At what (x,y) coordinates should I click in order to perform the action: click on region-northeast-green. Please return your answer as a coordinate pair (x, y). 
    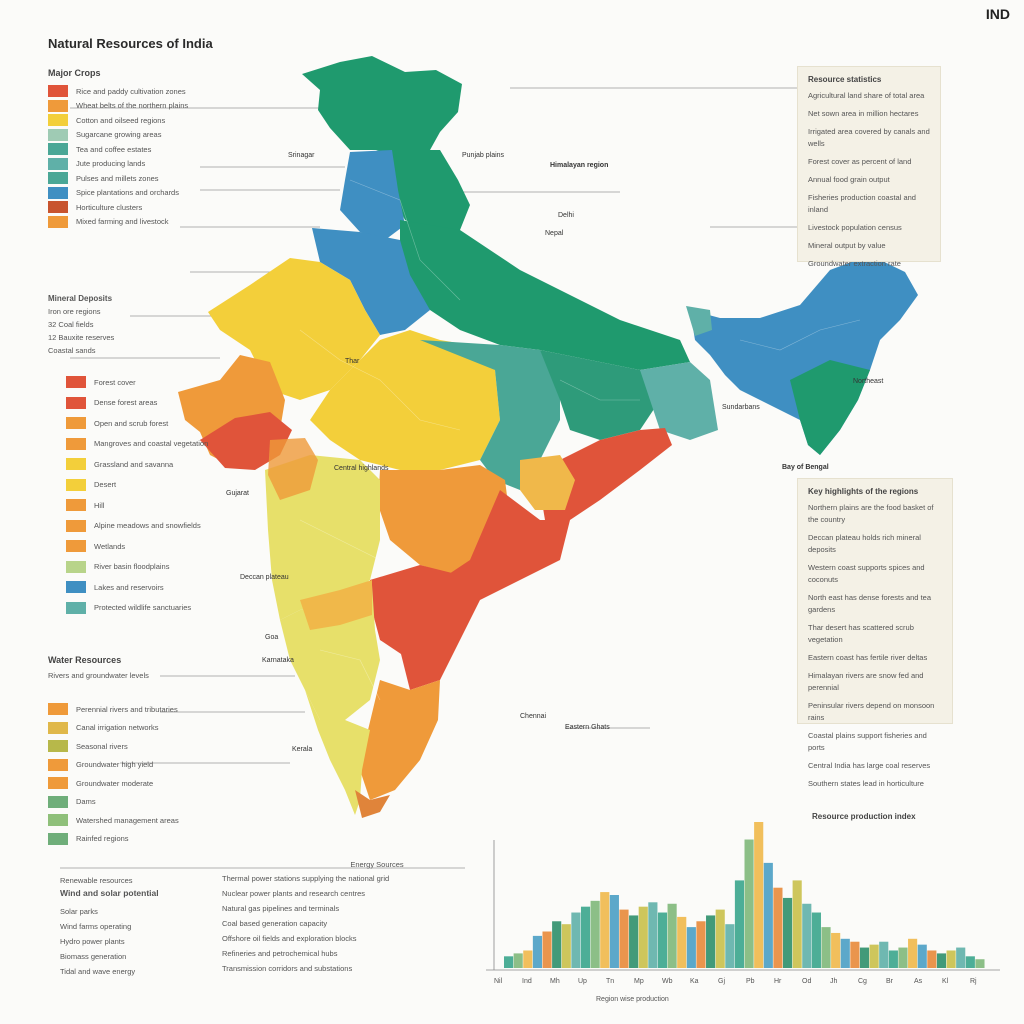
    Looking at the image, I should click on (830, 407).